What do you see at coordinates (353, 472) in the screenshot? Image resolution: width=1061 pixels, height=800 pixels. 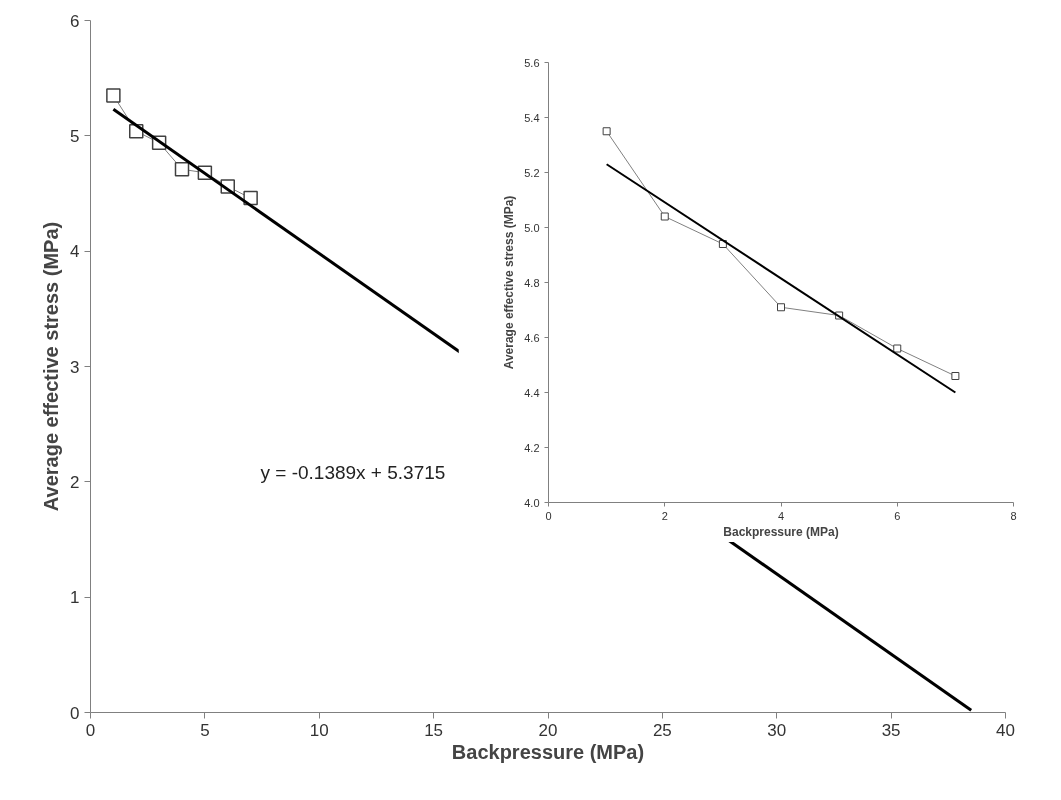 I see `annotation: y = -0.1389x + 5.3715` at bounding box center [353, 472].